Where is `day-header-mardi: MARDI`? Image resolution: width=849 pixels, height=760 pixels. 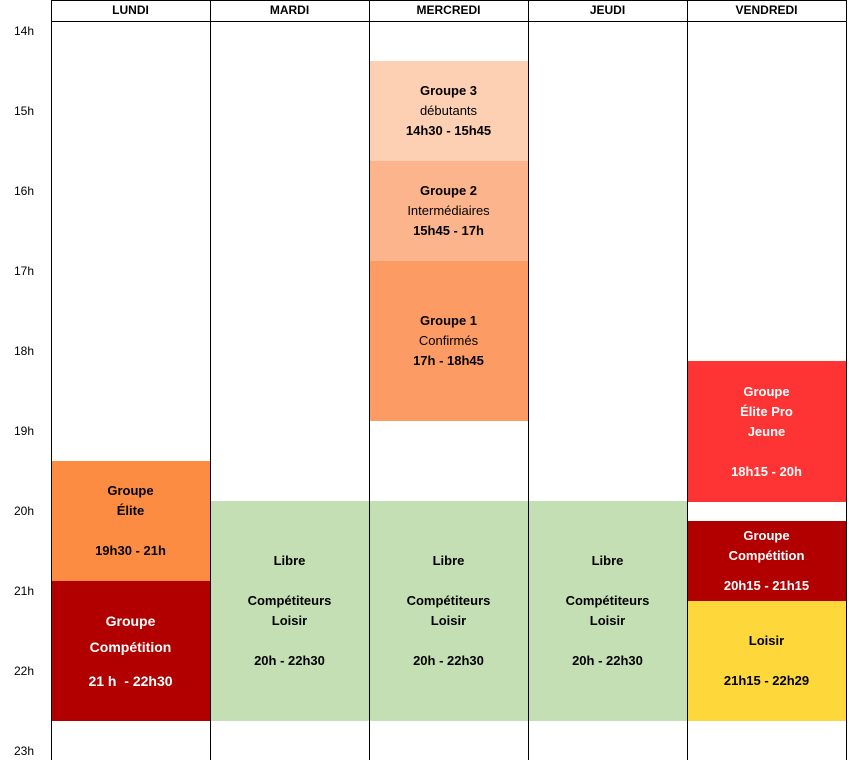 day-header-mardi: MARDI is located at coordinates (289, 10).